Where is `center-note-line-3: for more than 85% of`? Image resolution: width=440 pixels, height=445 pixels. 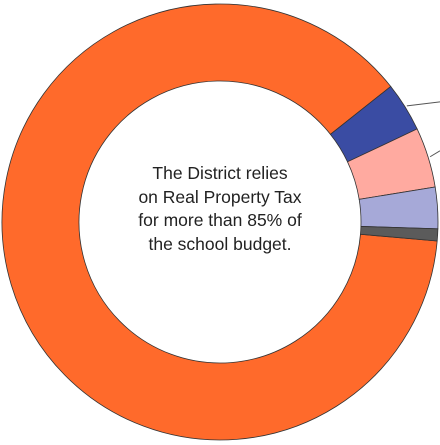 center-note-line-3: for more than 85% of is located at coordinates (220, 220).